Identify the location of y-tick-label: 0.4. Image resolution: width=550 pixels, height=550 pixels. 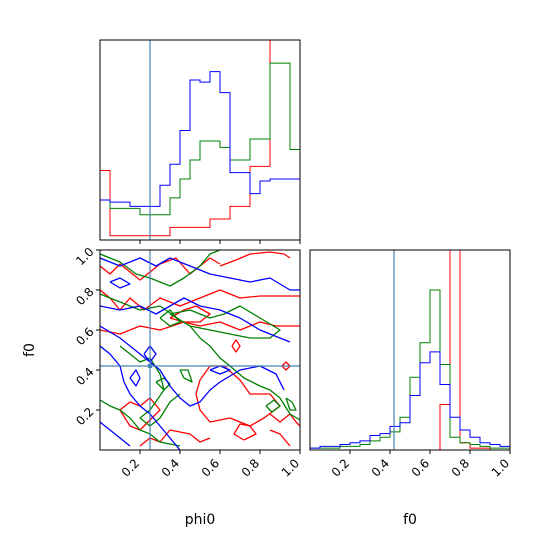
(84, 376).